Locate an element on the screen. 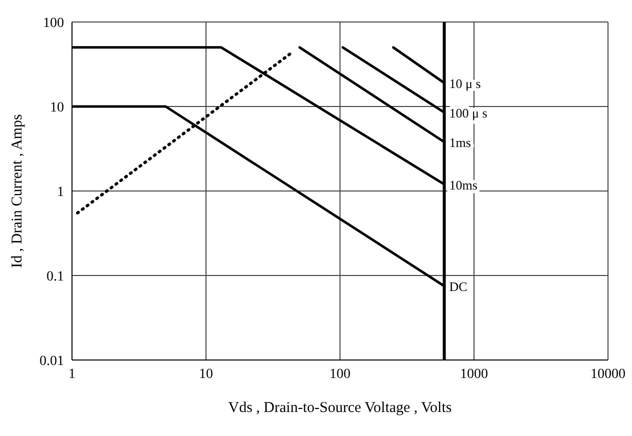  y-tick-label: 100 is located at coordinates (53, 23).